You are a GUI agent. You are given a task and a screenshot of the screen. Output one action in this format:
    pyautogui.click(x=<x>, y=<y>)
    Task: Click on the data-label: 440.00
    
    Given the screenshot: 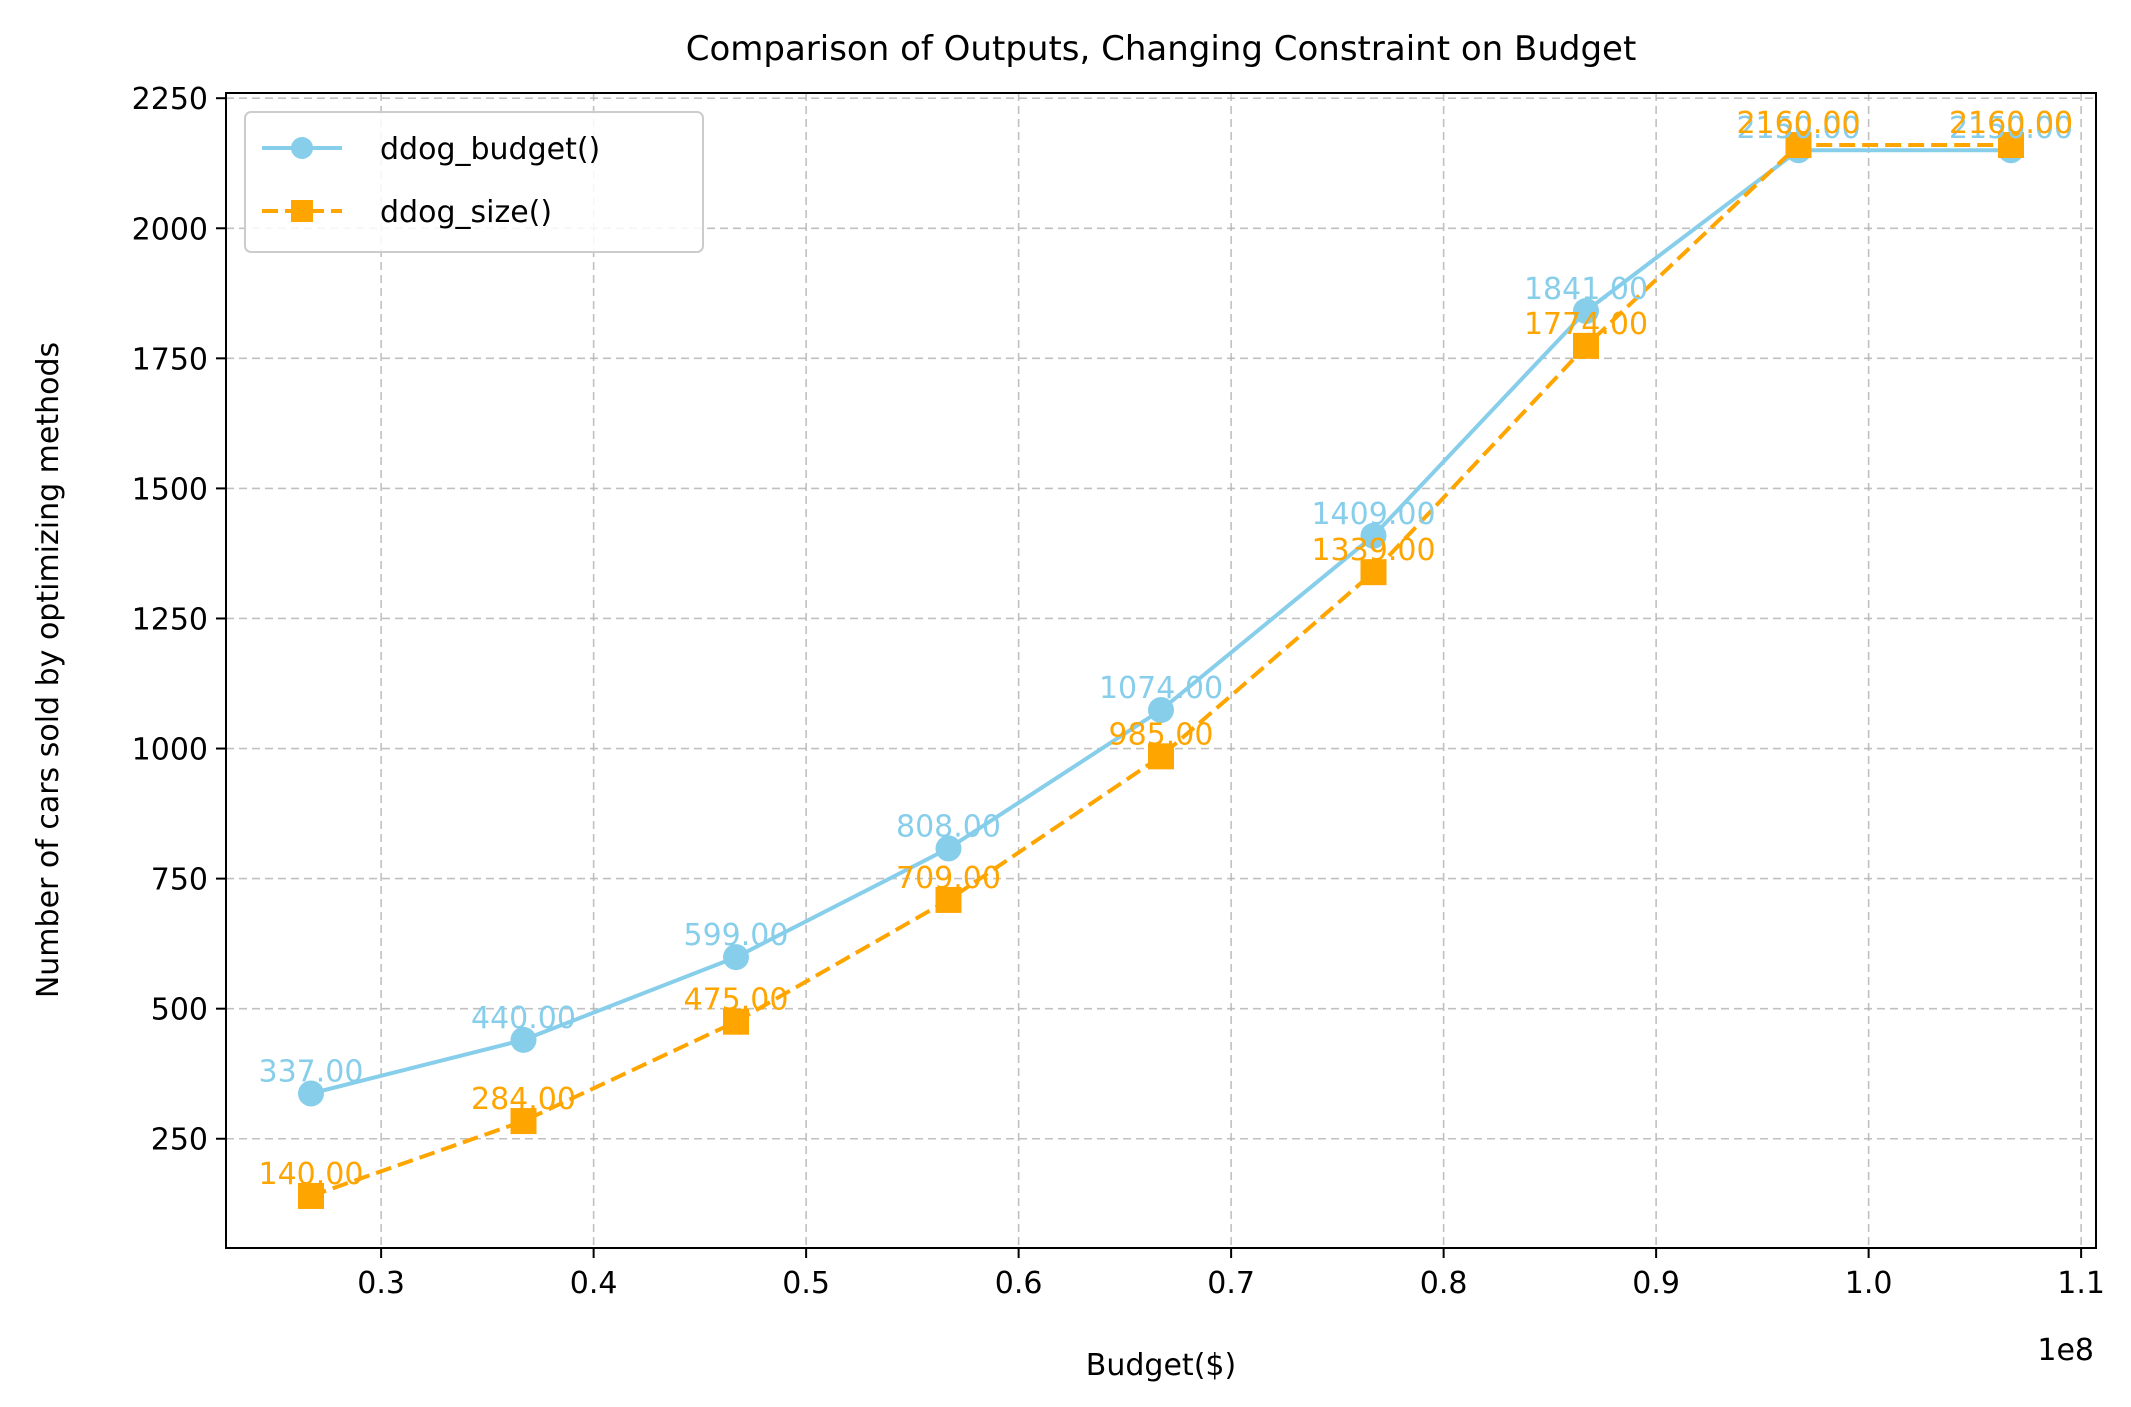 What is the action you would take?
    pyautogui.click(x=523, y=1018)
    